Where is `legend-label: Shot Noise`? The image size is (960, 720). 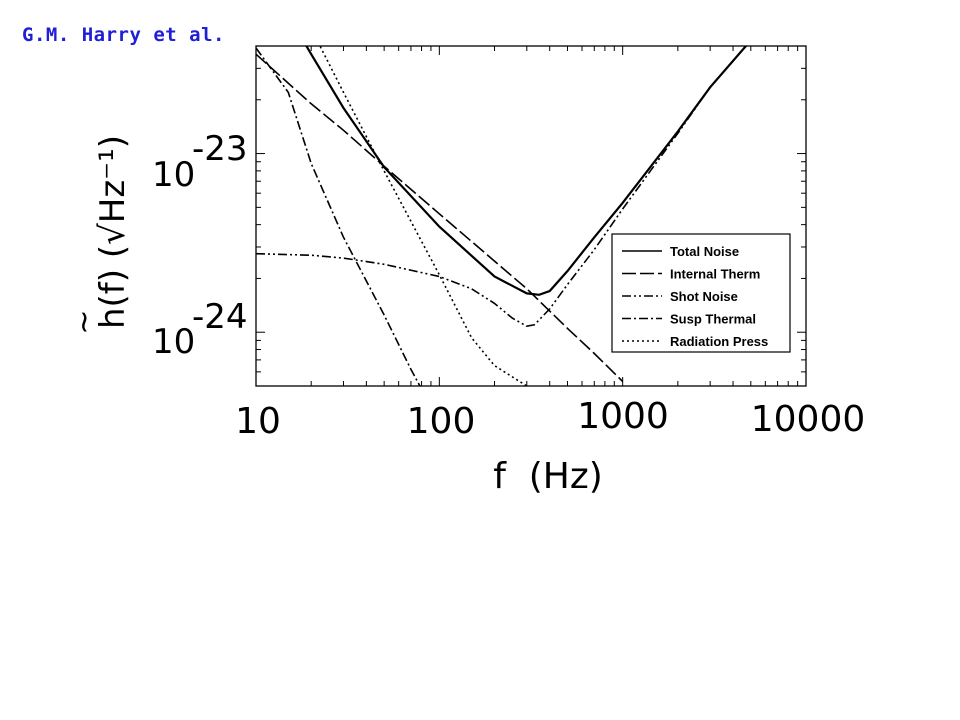 legend-label: Shot Noise is located at coordinates (704, 296).